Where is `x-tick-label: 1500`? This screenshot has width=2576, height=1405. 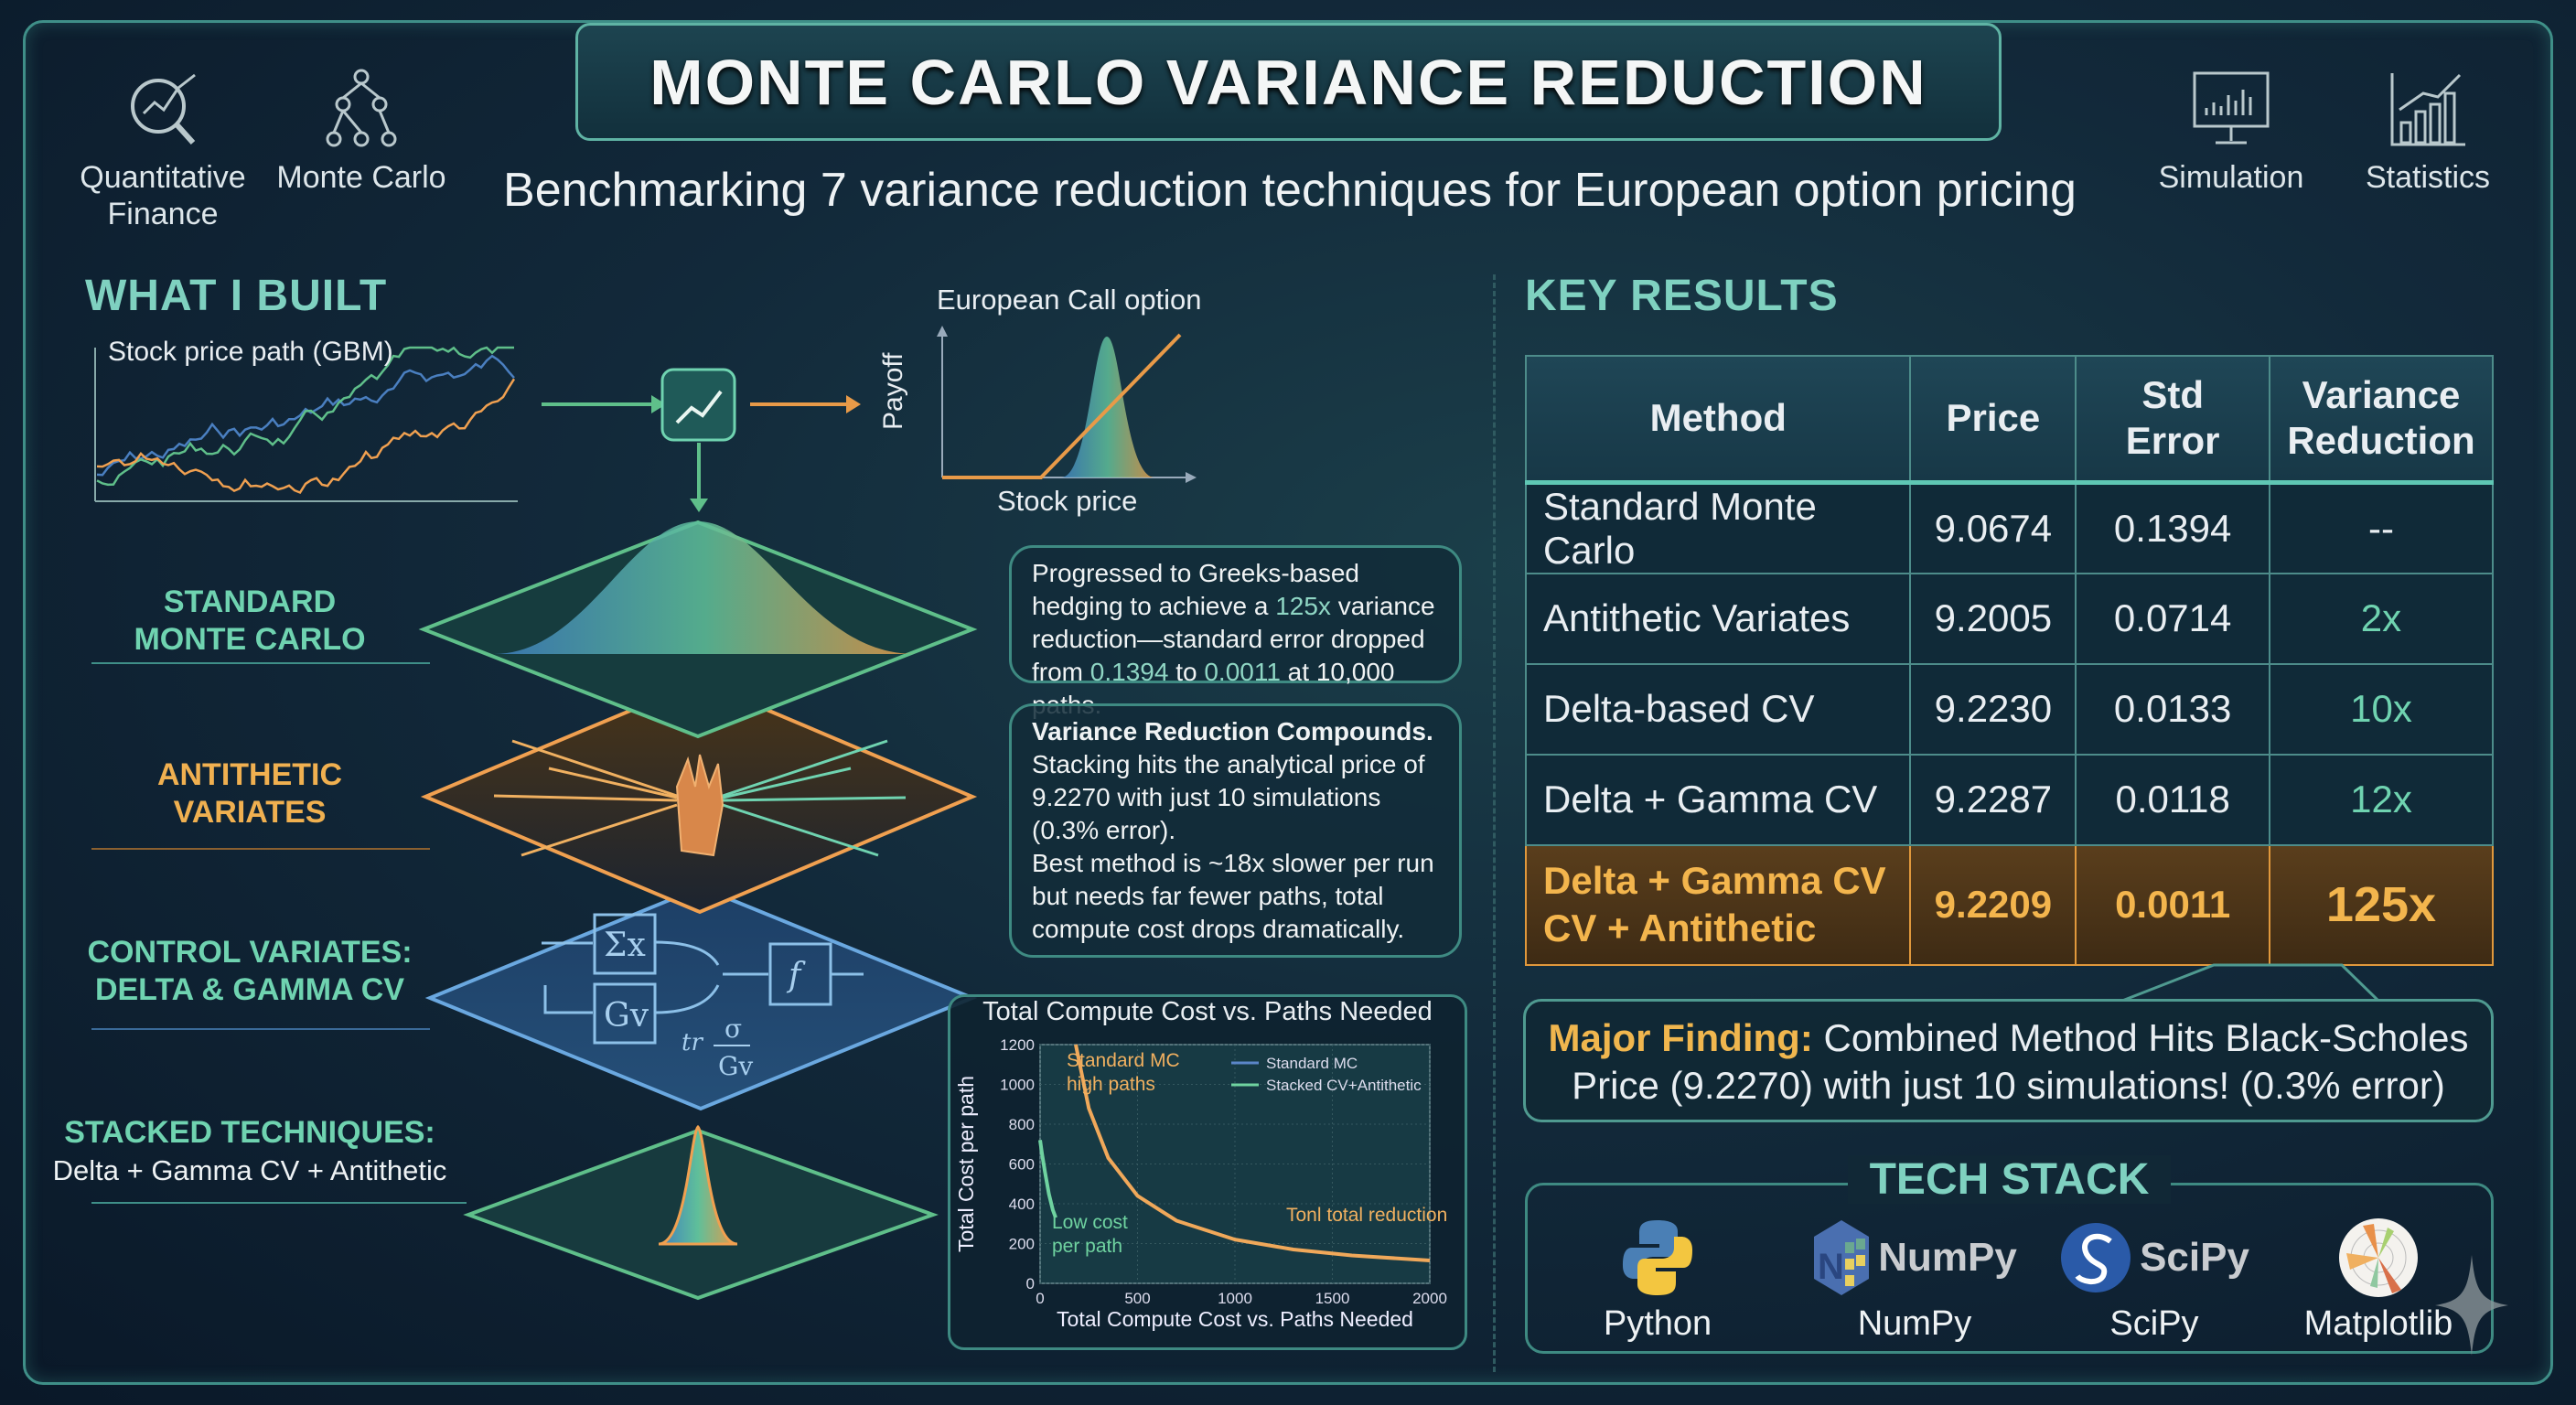
x-tick-label: 1500 is located at coordinates (1332, 1298).